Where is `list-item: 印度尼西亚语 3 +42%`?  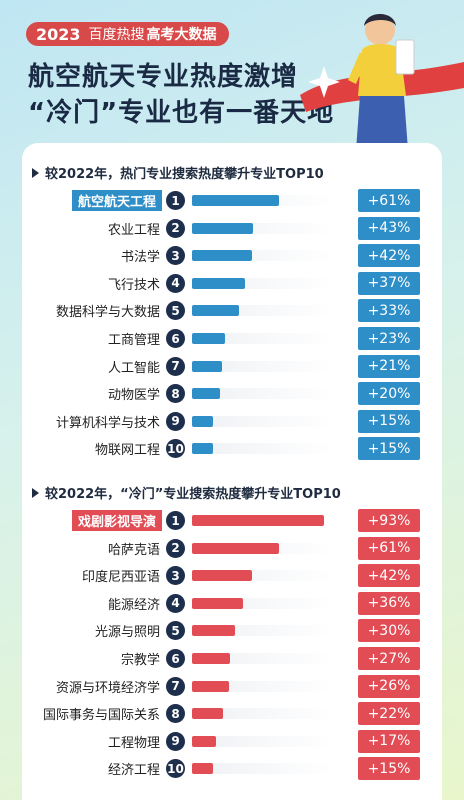 list-item: 印度尼西亚语 3 +42% is located at coordinates (232, 575).